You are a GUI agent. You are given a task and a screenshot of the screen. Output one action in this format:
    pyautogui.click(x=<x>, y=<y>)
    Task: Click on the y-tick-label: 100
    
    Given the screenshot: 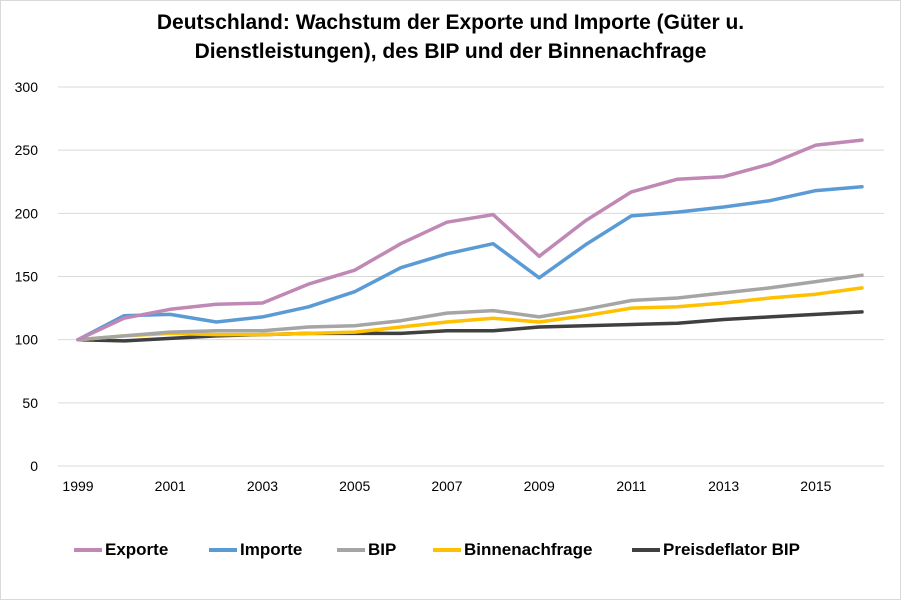 What is the action you would take?
    pyautogui.click(x=27, y=340)
    